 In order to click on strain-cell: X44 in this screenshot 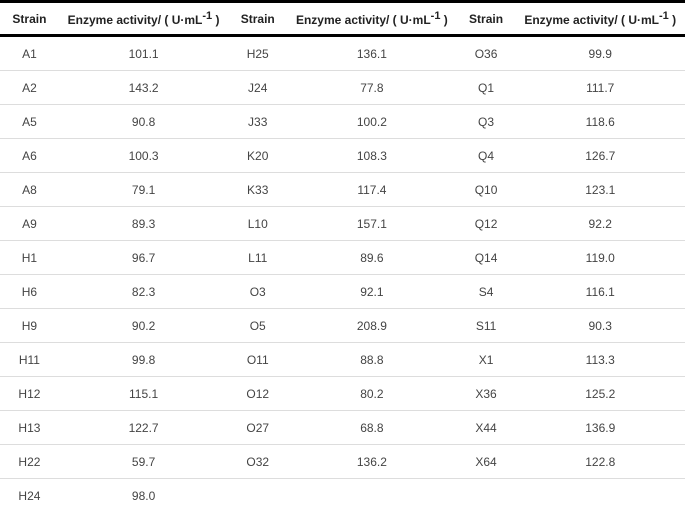, I will do `click(486, 427)`.